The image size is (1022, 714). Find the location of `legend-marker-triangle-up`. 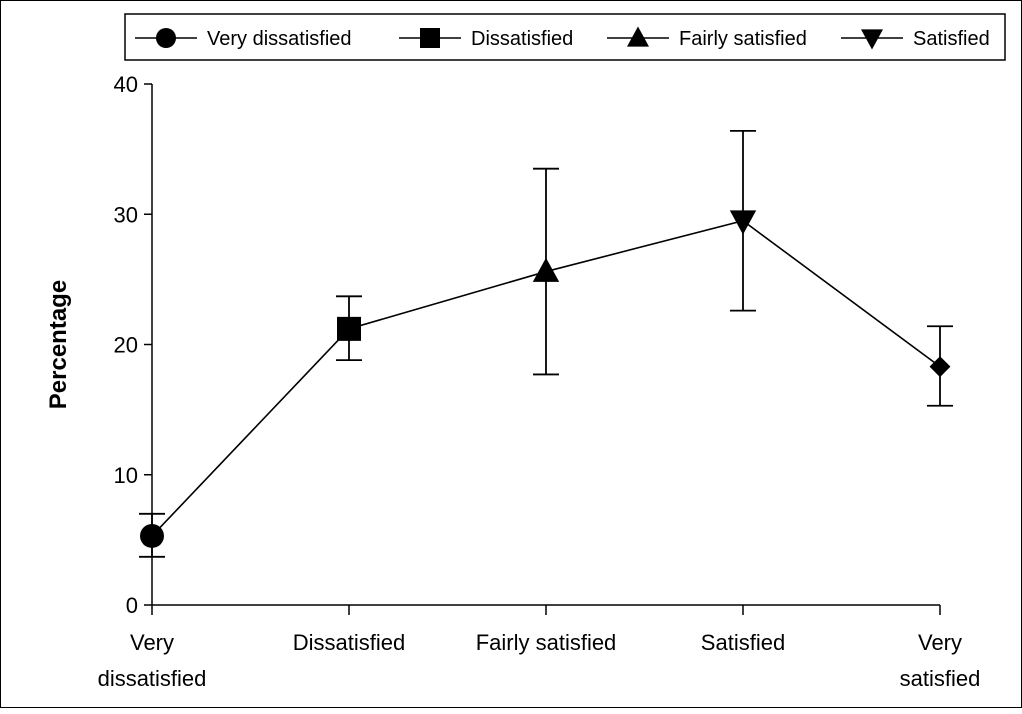

legend-marker-triangle-up is located at coordinates (638, 36).